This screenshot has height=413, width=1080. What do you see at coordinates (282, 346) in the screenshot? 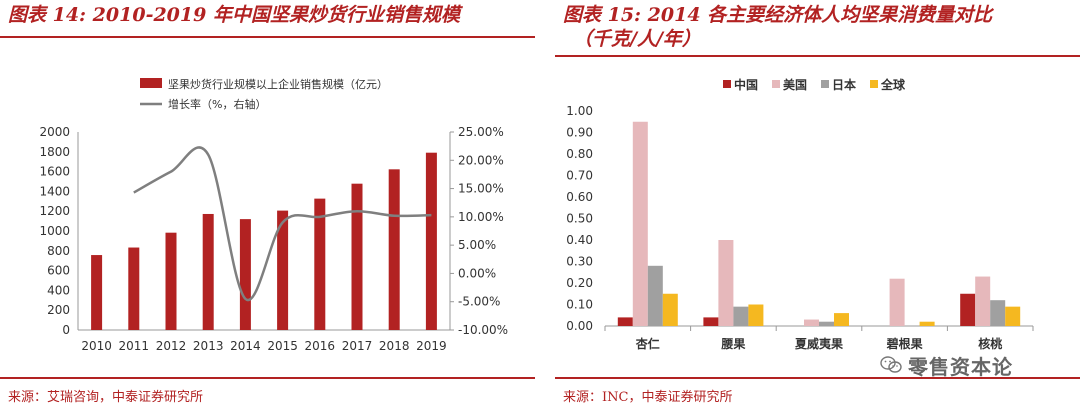
I see `x-tick-label: 2015` at bounding box center [282, 346].